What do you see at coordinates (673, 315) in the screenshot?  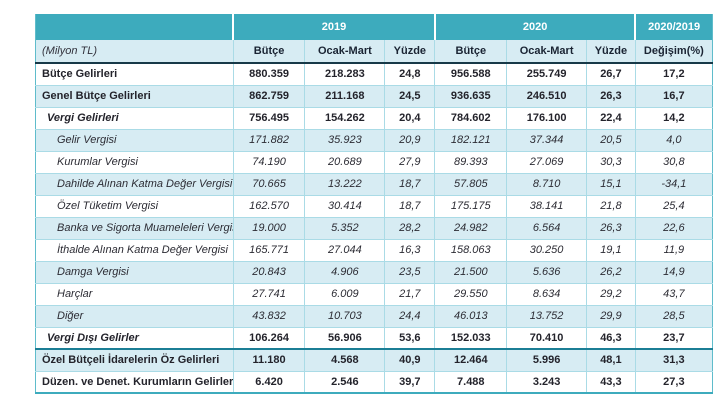 I see `value-cell: 28,5` at bounding box center [673, 315].